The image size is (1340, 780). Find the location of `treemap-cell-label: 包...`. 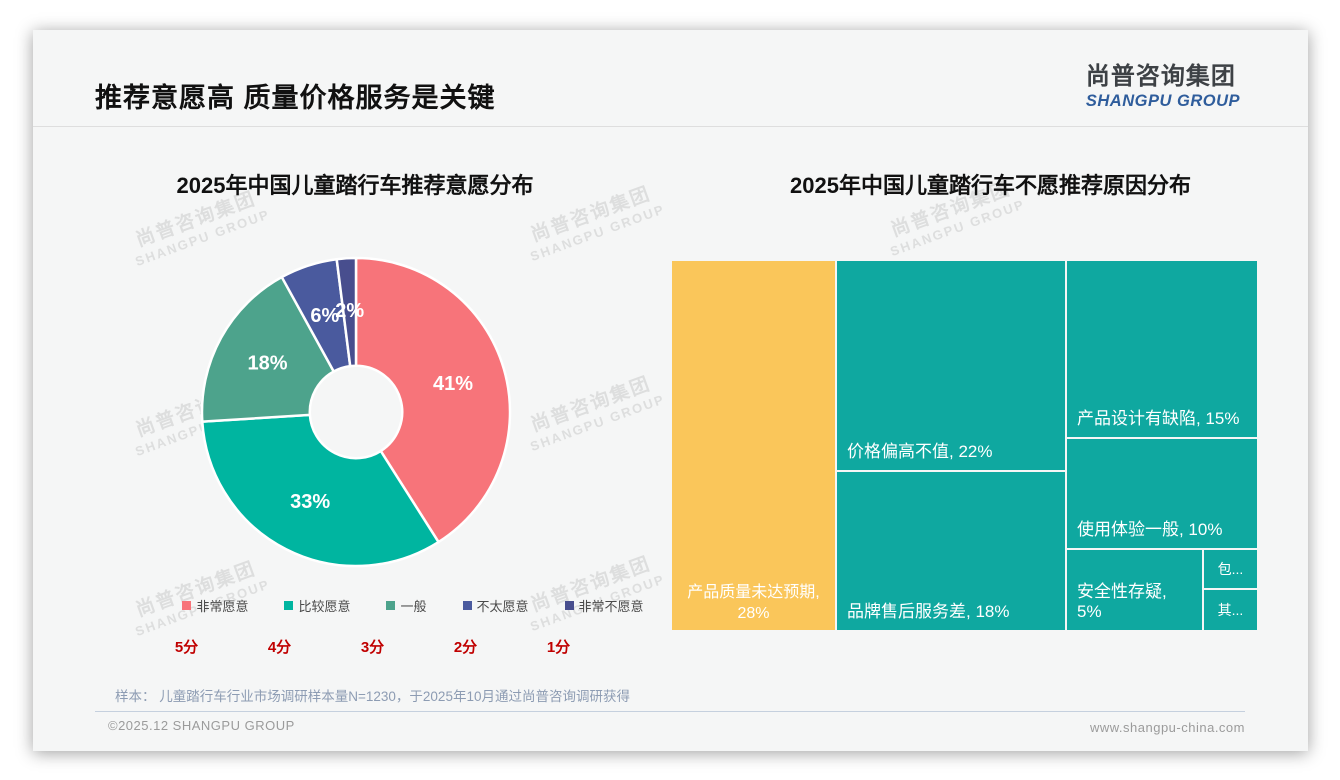

treemap-cell-label: 包... is located at coordinates (1230, 569).